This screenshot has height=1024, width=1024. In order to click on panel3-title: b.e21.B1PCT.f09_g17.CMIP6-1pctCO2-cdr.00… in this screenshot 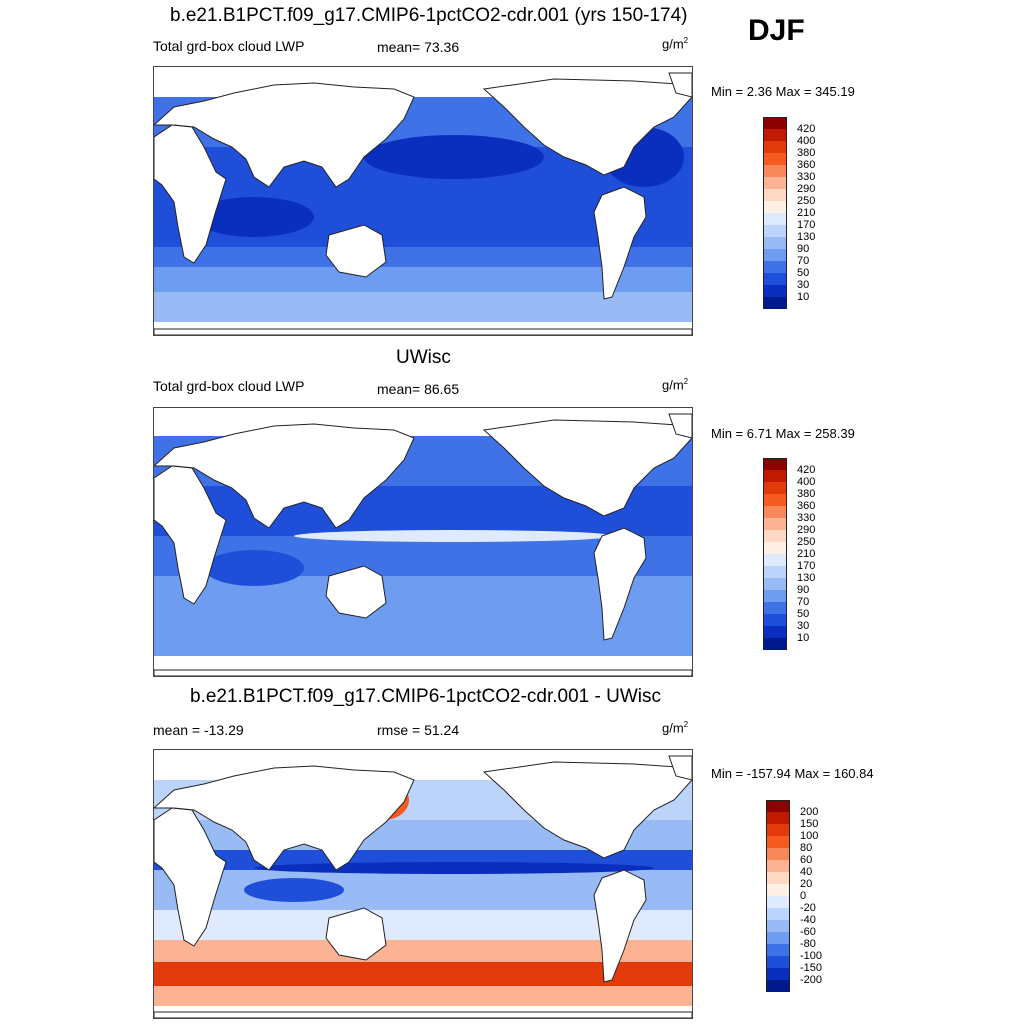, I will do `click(425, 696)`.